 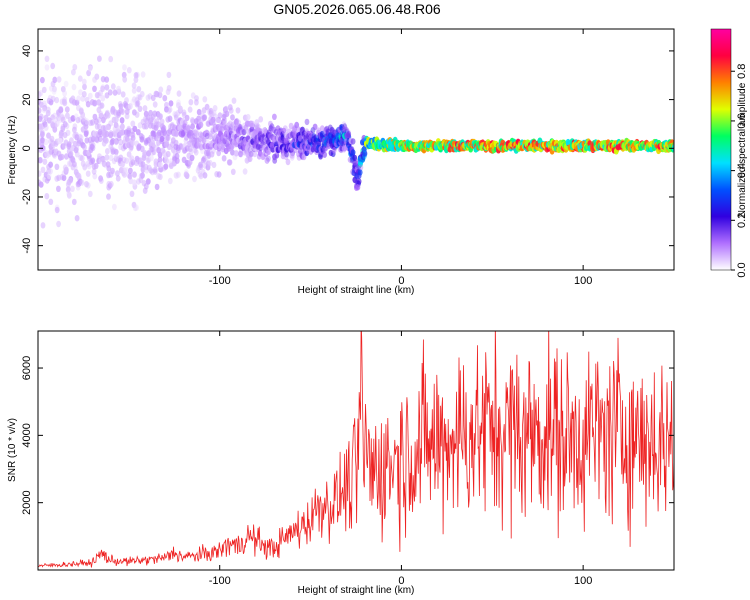 What do you see at coordinates (27, 99) in the screenshot?
I see `y-tick-label: 20` at bounding box center [27, 99].